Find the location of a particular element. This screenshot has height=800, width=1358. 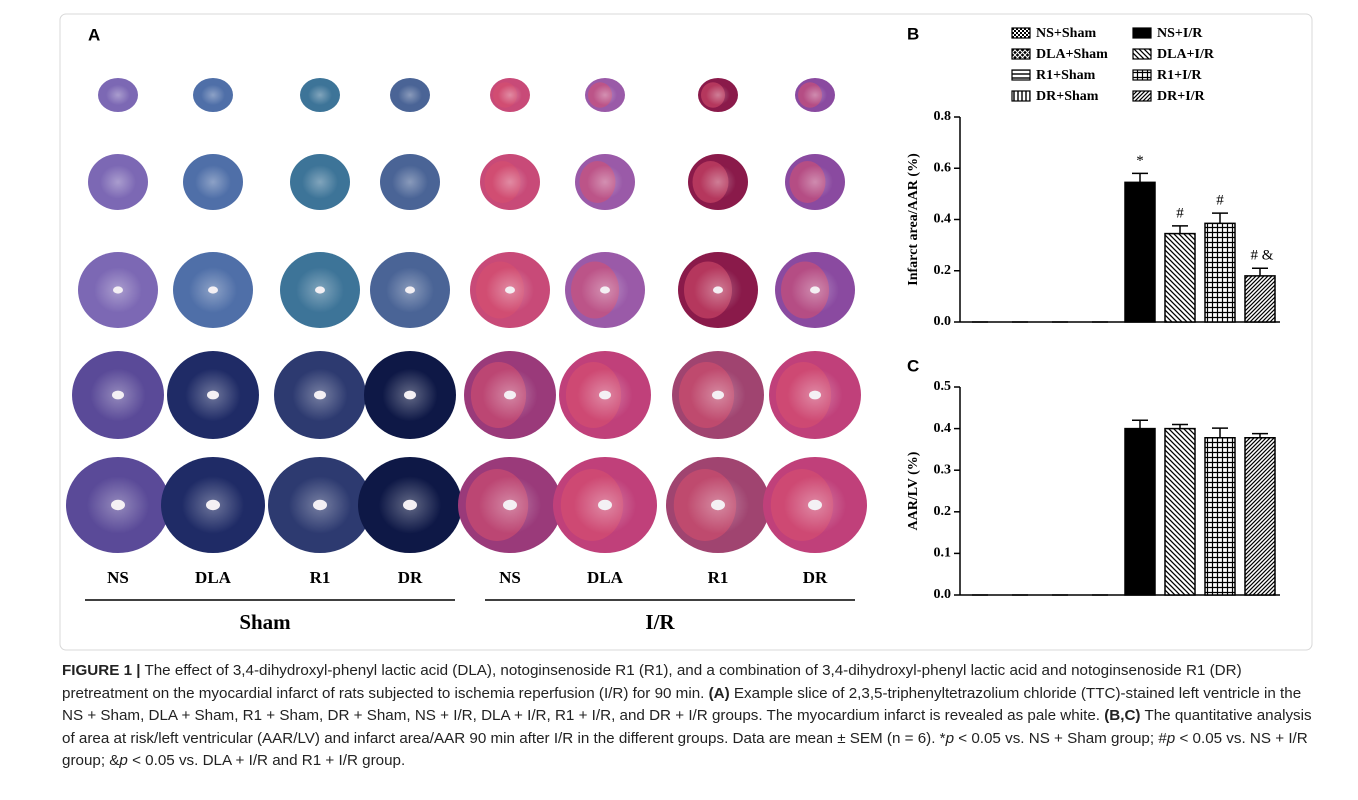

y-tick-label: 0.8 is located at coordinates (943, 116).